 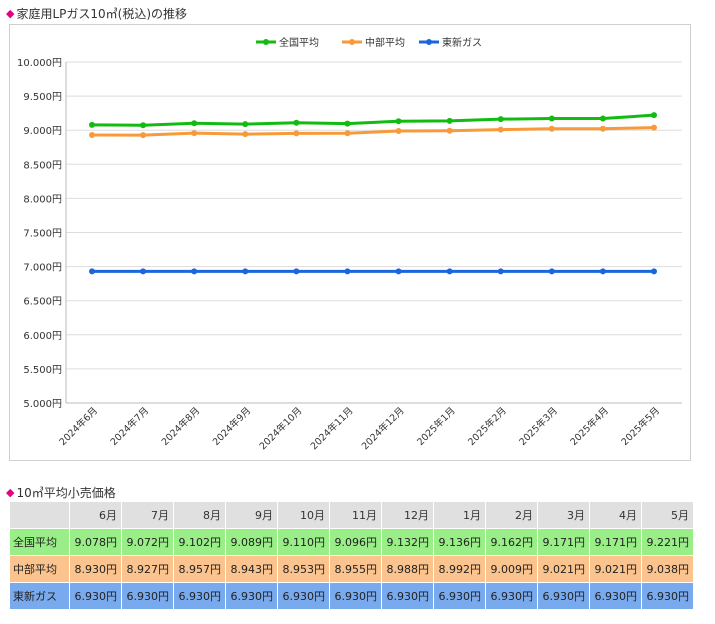 What do you see at coordinates (667, 515) in the screenshot?
I see `column-header: 5月` at bounding box center [667, 515].